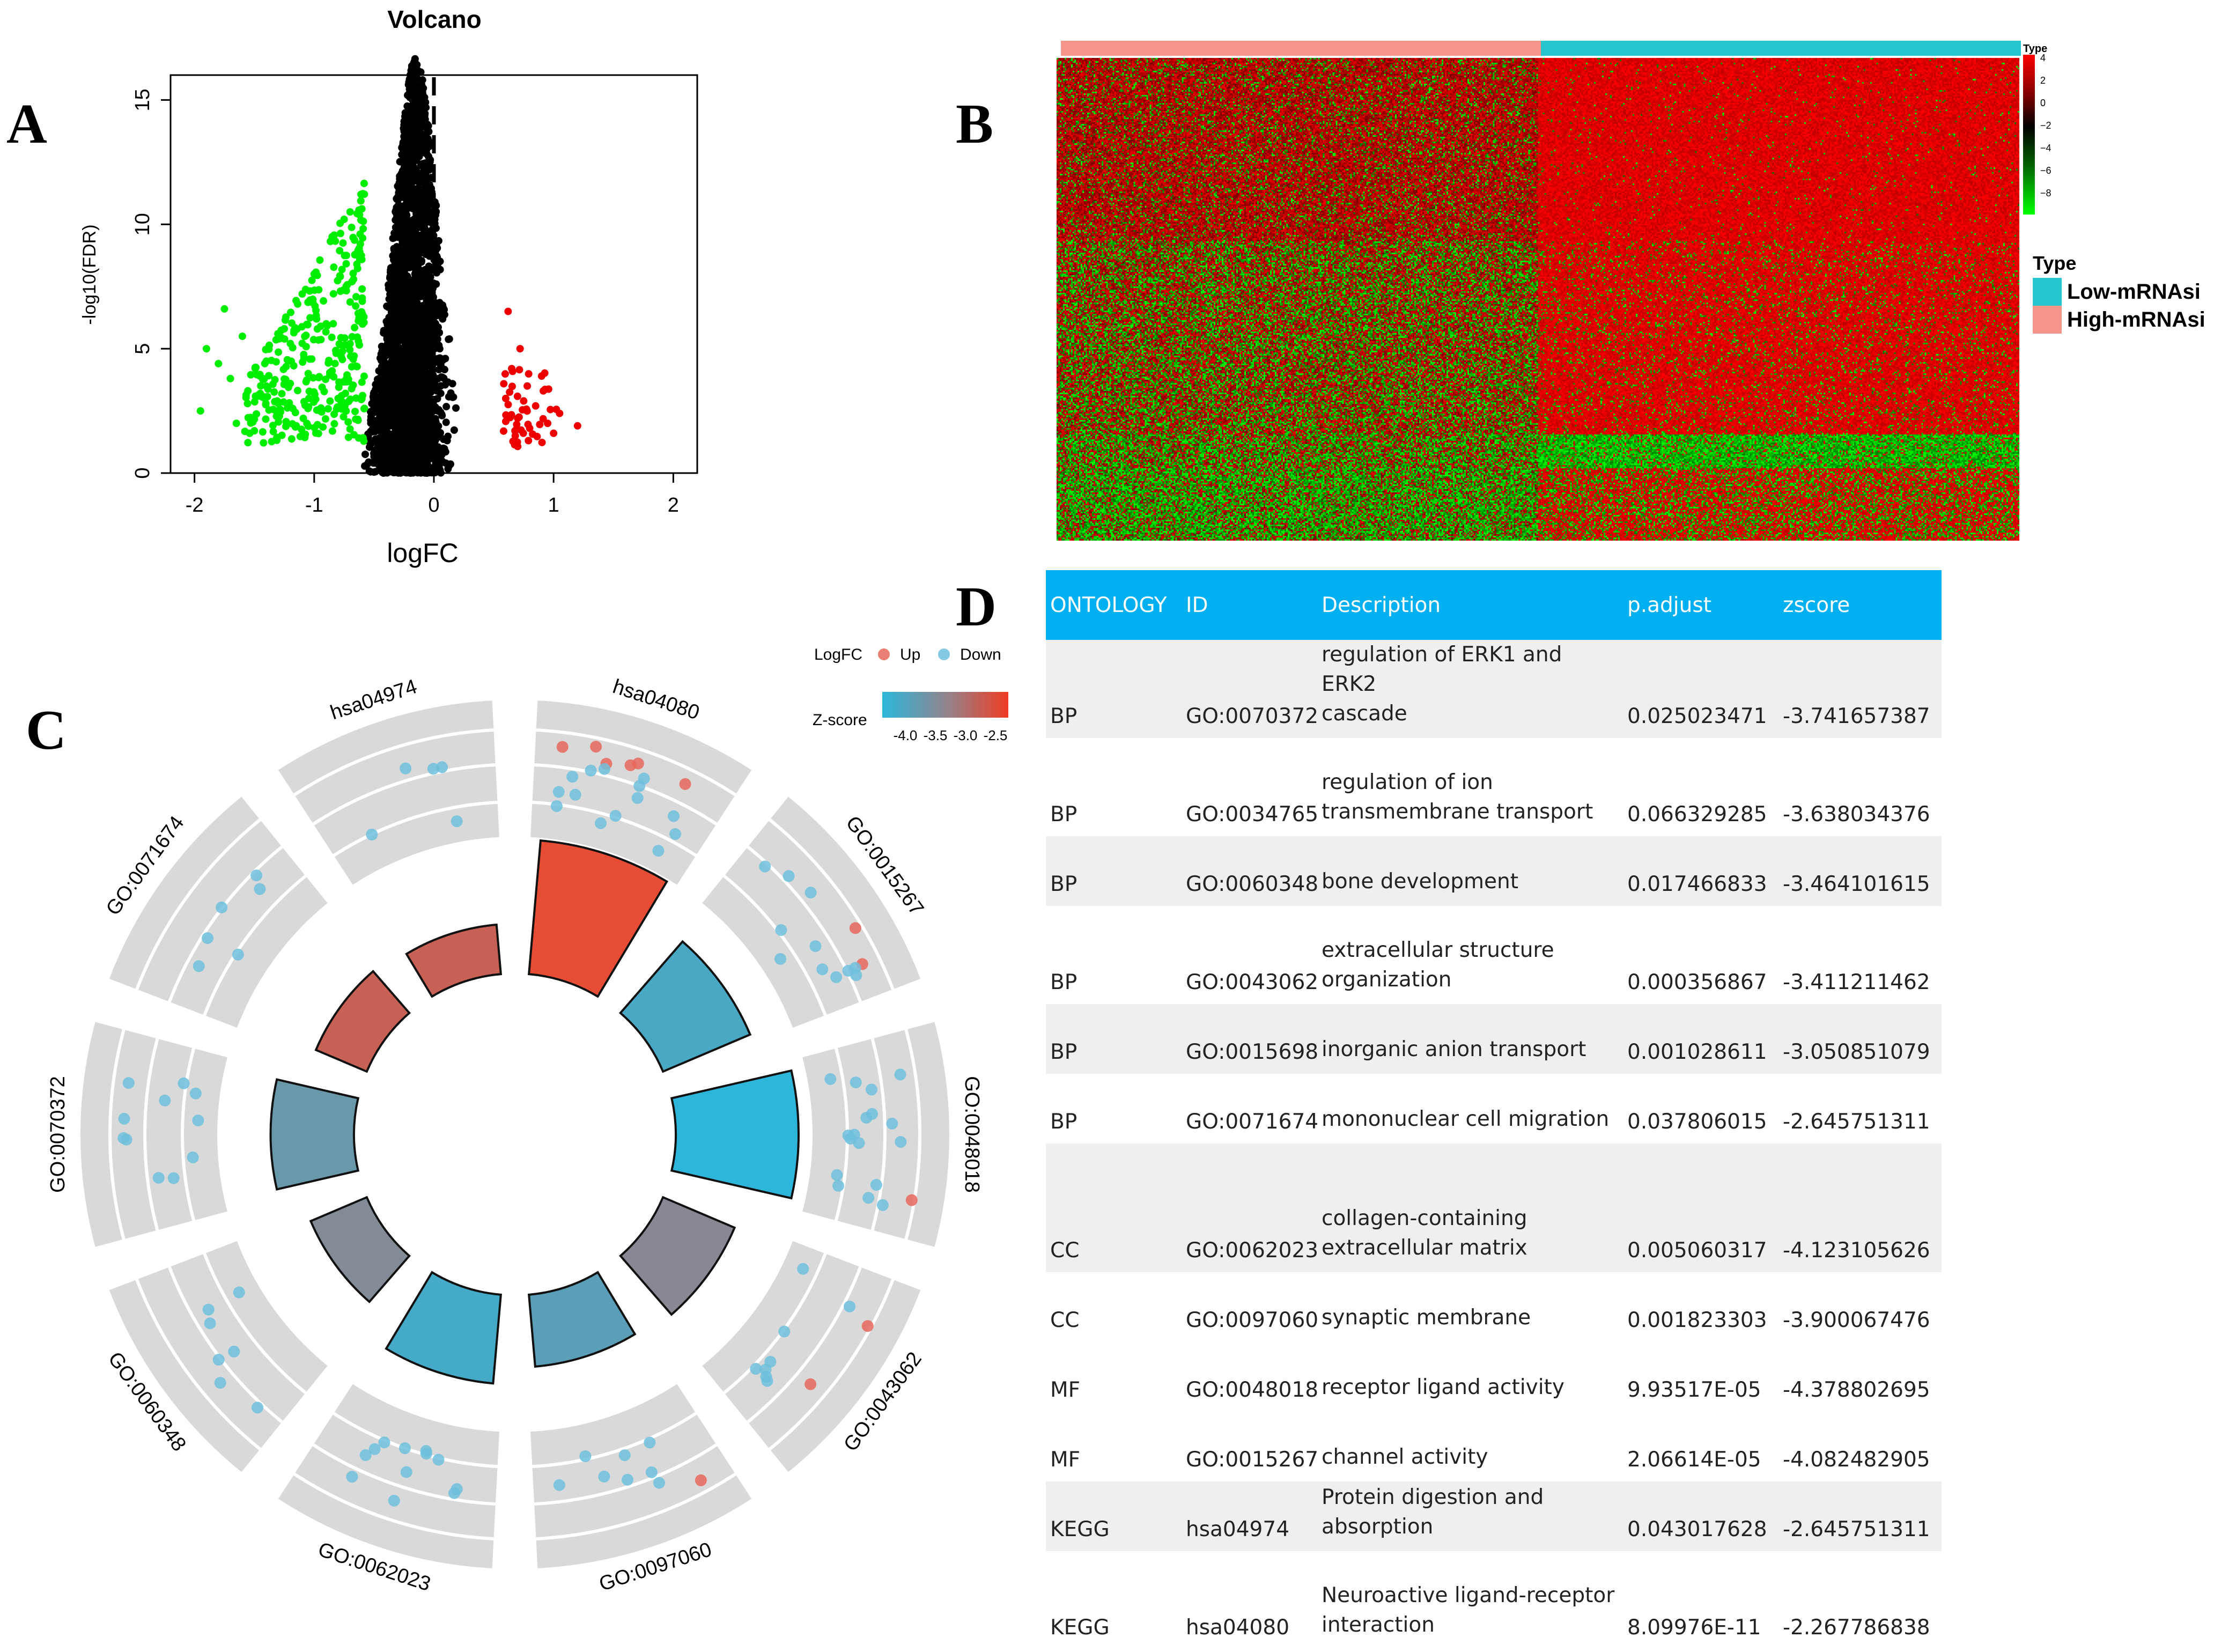 This screenshot has height=1652, width=2214. Describe the element at coordinates (388, 1476) in the screenshot. I see `sector-band` at that location.